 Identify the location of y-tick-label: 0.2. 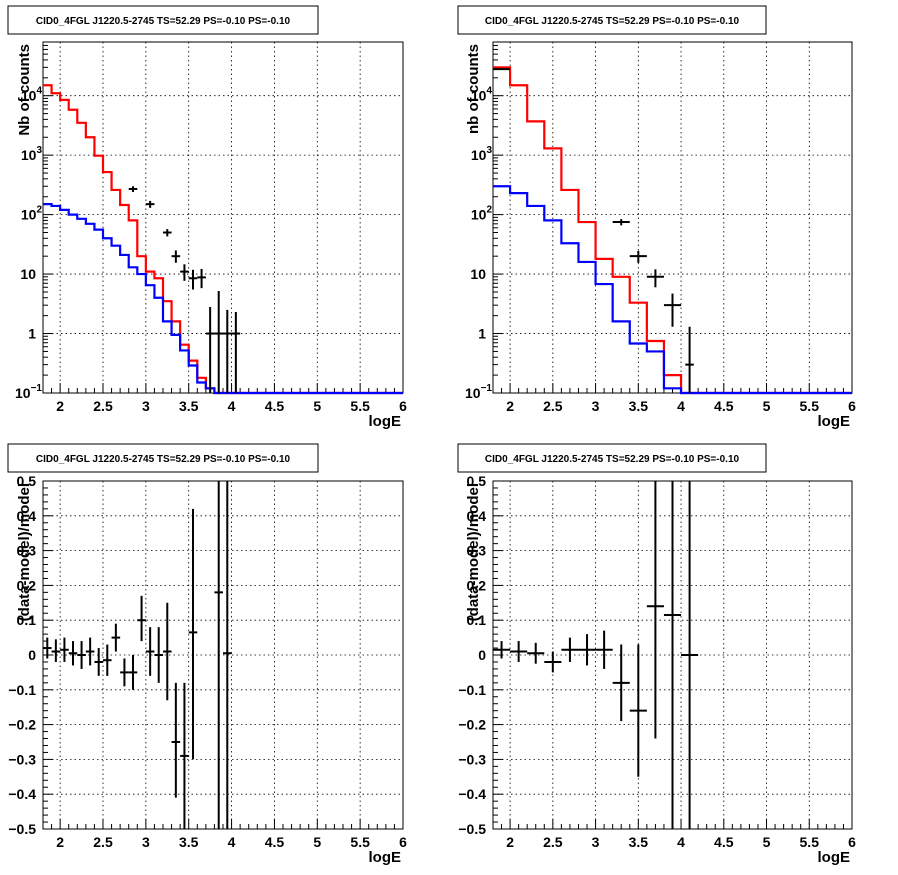
(477, 585).